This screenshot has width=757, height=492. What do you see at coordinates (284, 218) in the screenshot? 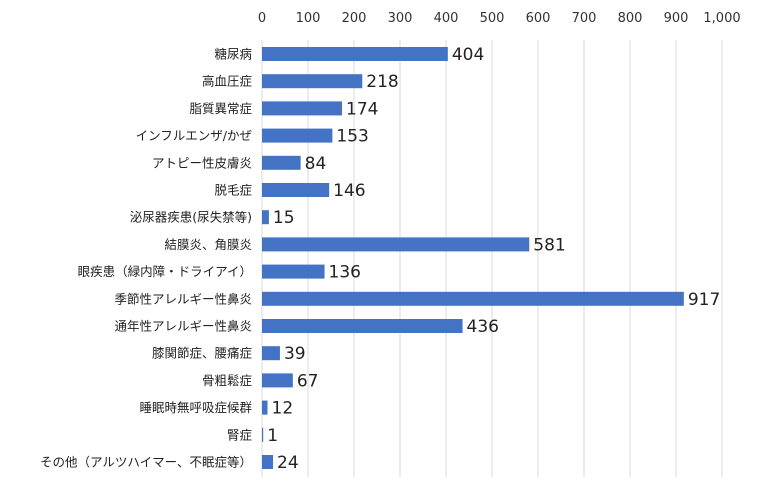
I see `data-label: 15` at bounding box center [284, 218].